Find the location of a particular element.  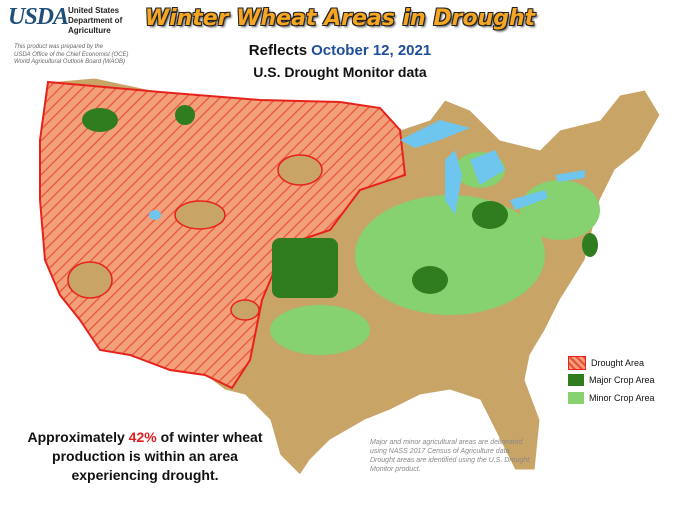

title: Winter Wheat Areas in Drought is located at coordinates (340, 18).